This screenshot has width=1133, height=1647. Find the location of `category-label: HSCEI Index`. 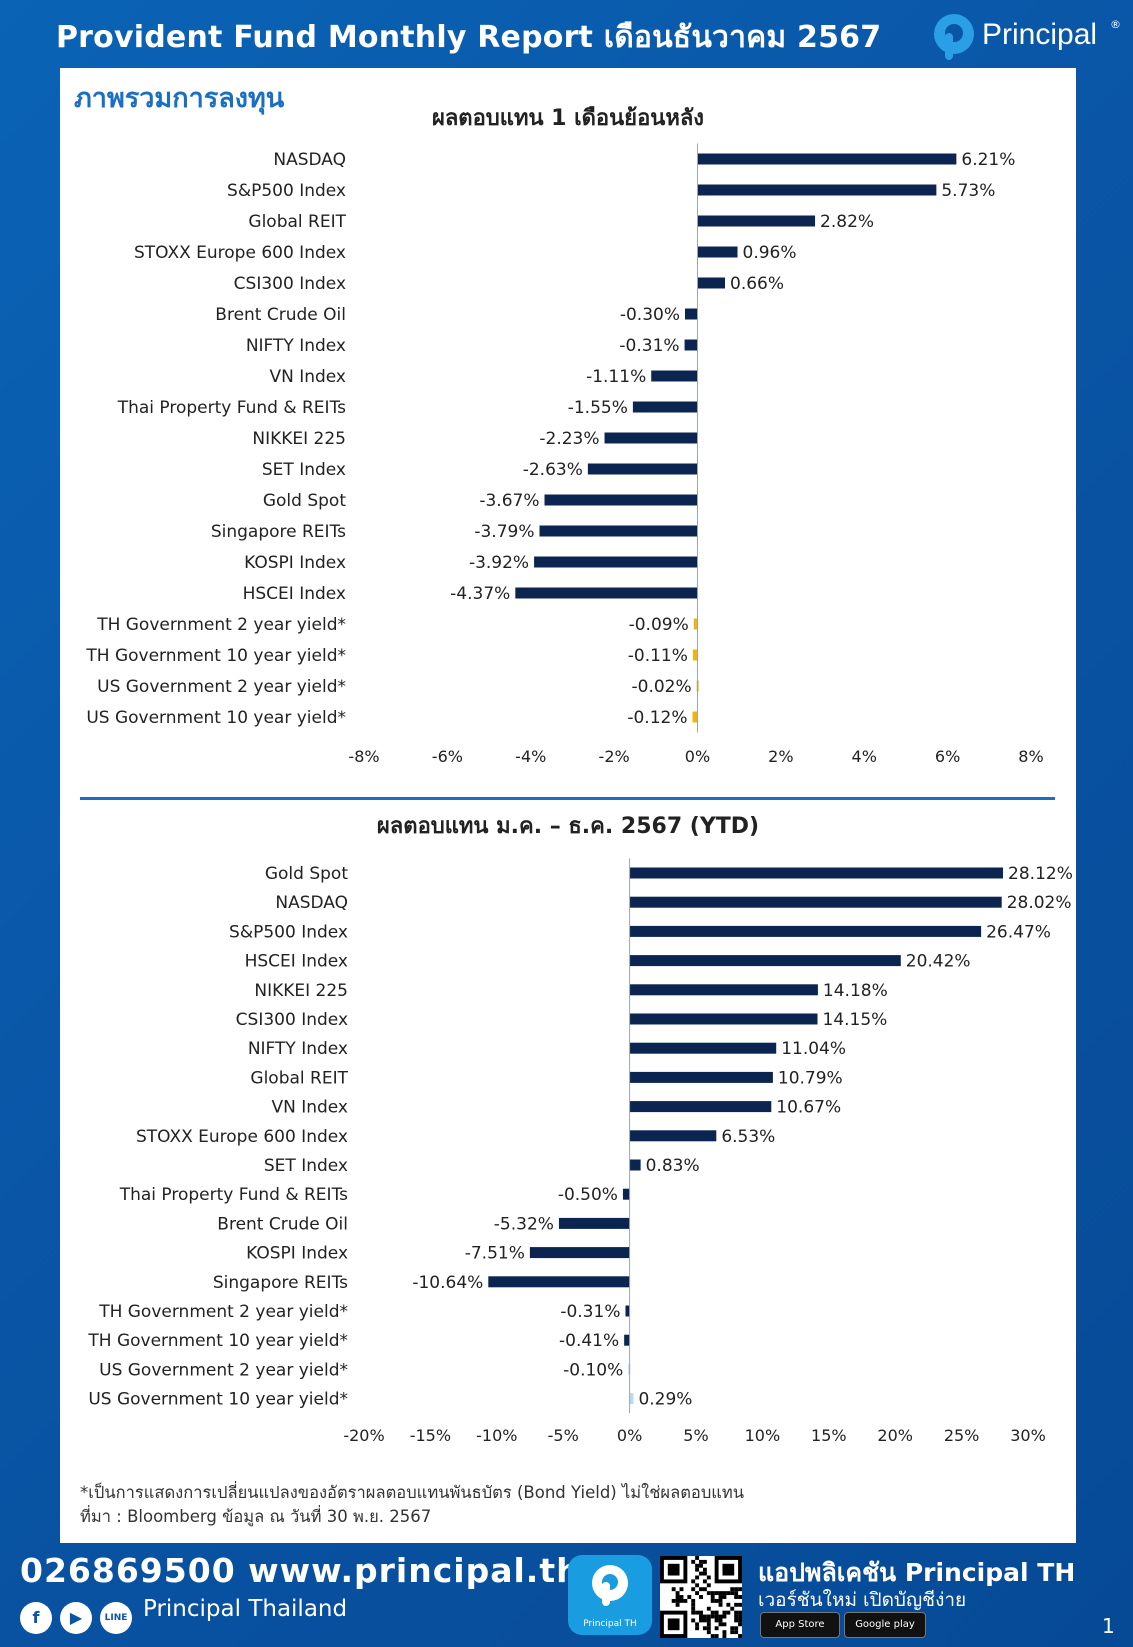

category-label: HSCEI Index is located at coordinates (296, 962).